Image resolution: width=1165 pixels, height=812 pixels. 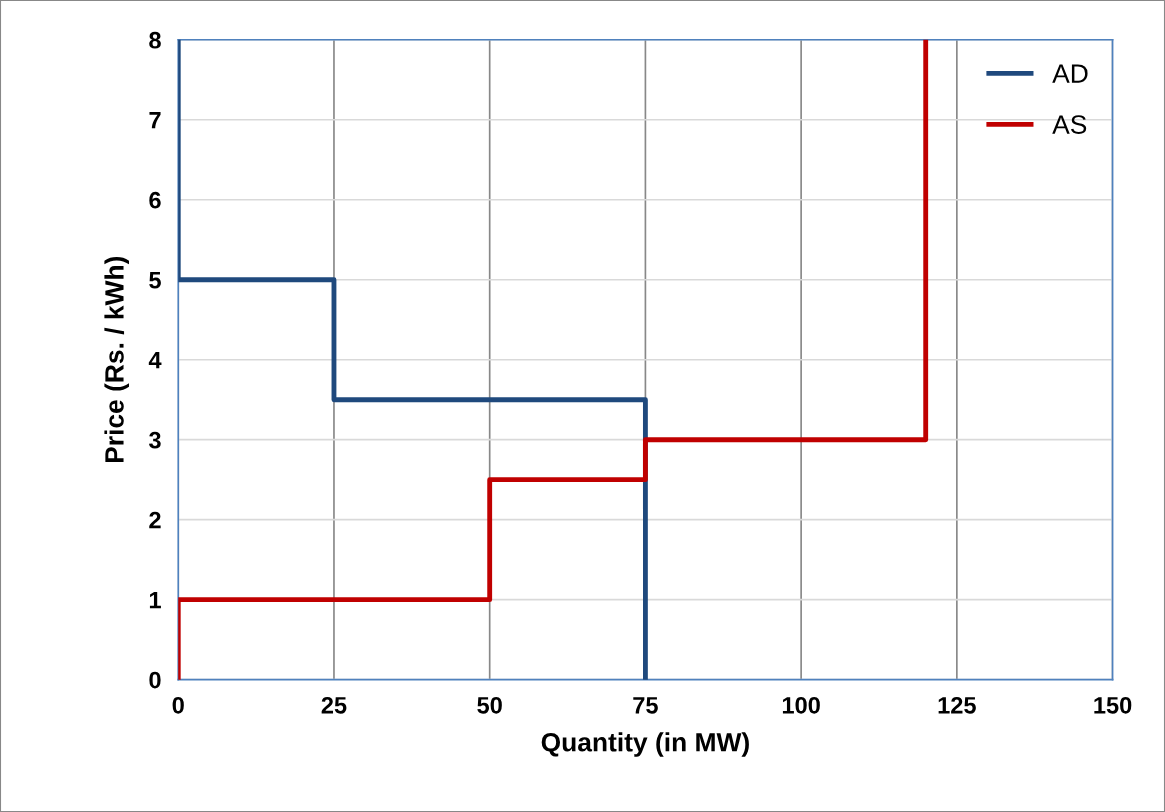 I want to click on x-axis-title: Quantity (in MW), so click(x=645, y=744).